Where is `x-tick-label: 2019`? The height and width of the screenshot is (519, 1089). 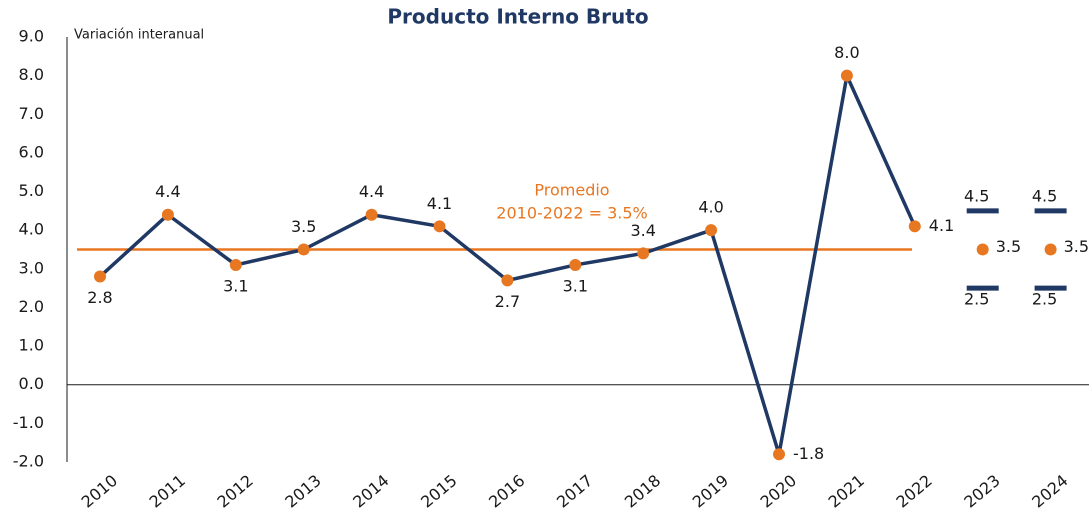 x-tick-label: 2019 is located at coordinates (710, 491).